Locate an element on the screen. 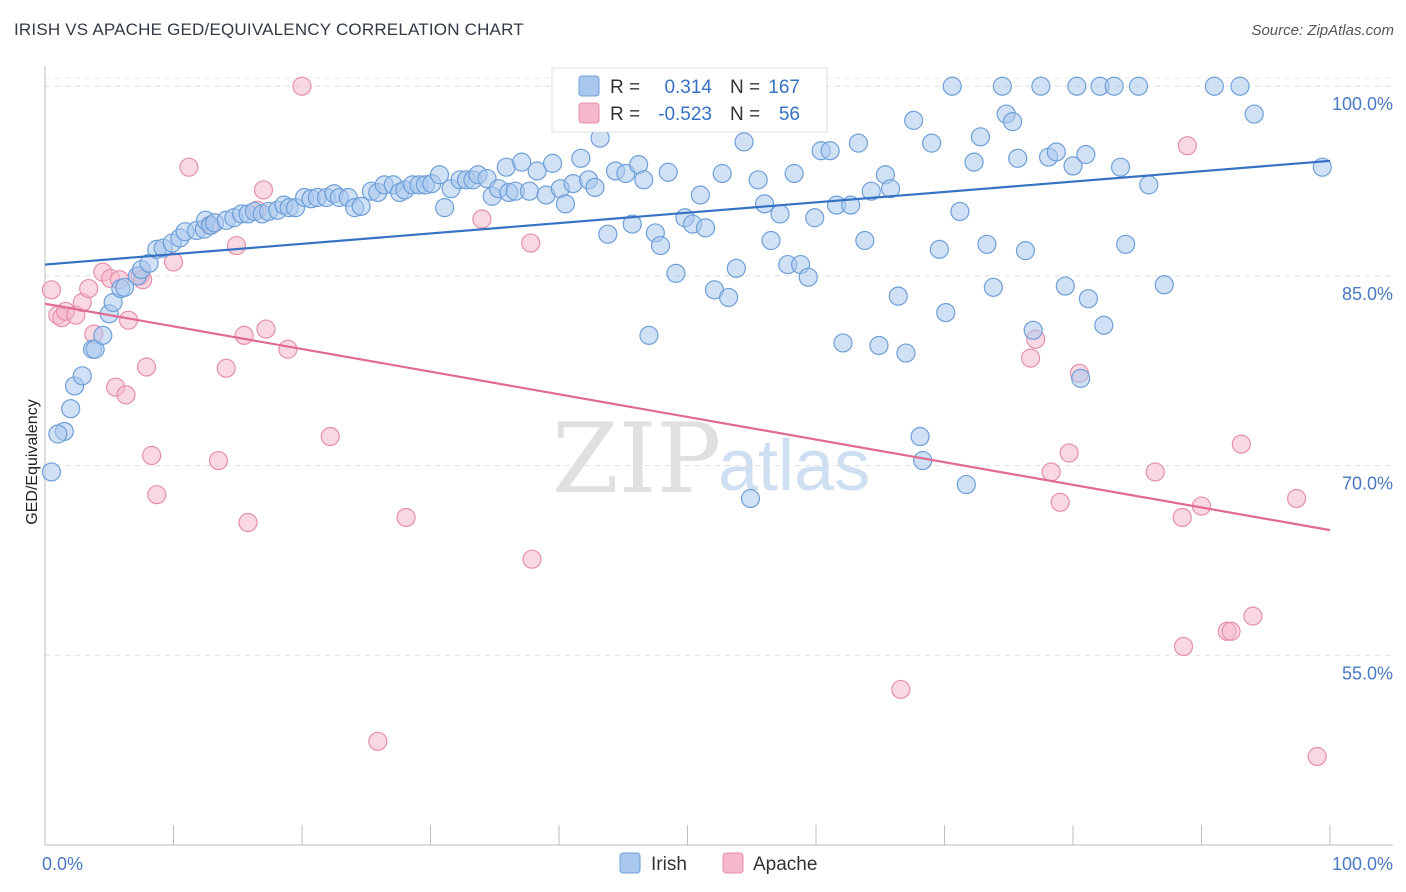 Image resolution: width=1406 pixels, height=892 pixels. irish-trend-line is located at coordinates (687, 212).